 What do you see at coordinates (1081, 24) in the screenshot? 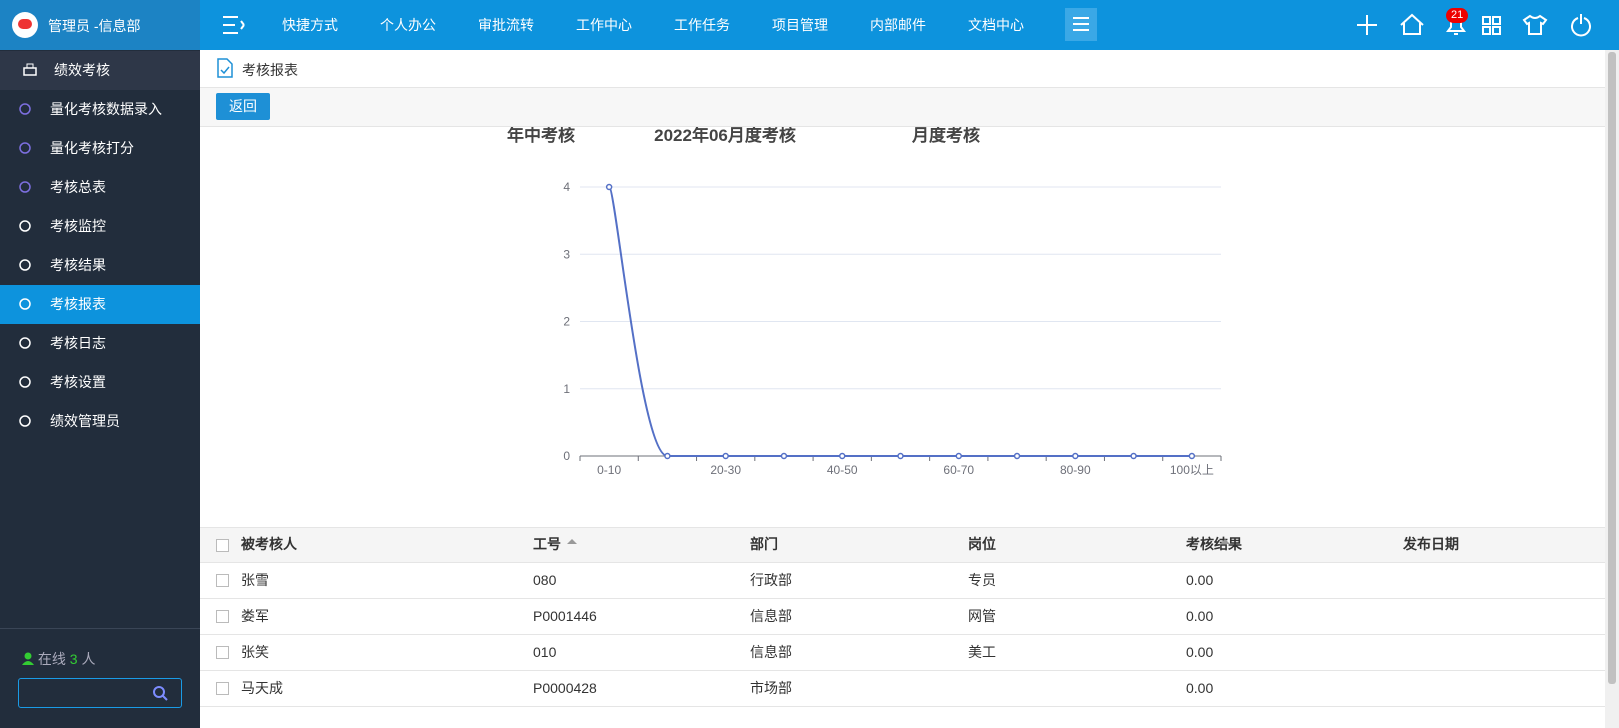
I see `more-menu` at bounding box center [1081, 24].